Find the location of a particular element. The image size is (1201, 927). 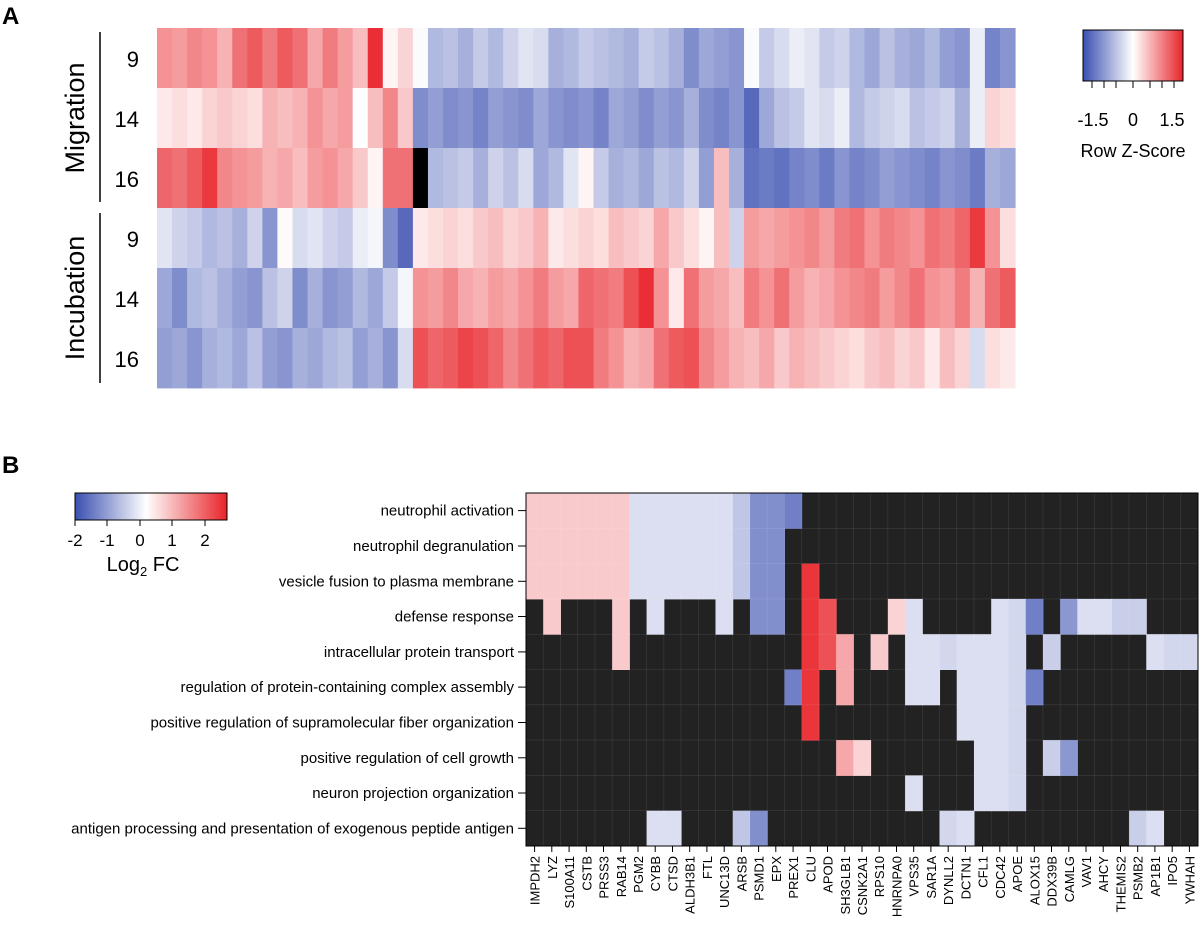

gene-label: CTSD is located at coordinates (673, 873).